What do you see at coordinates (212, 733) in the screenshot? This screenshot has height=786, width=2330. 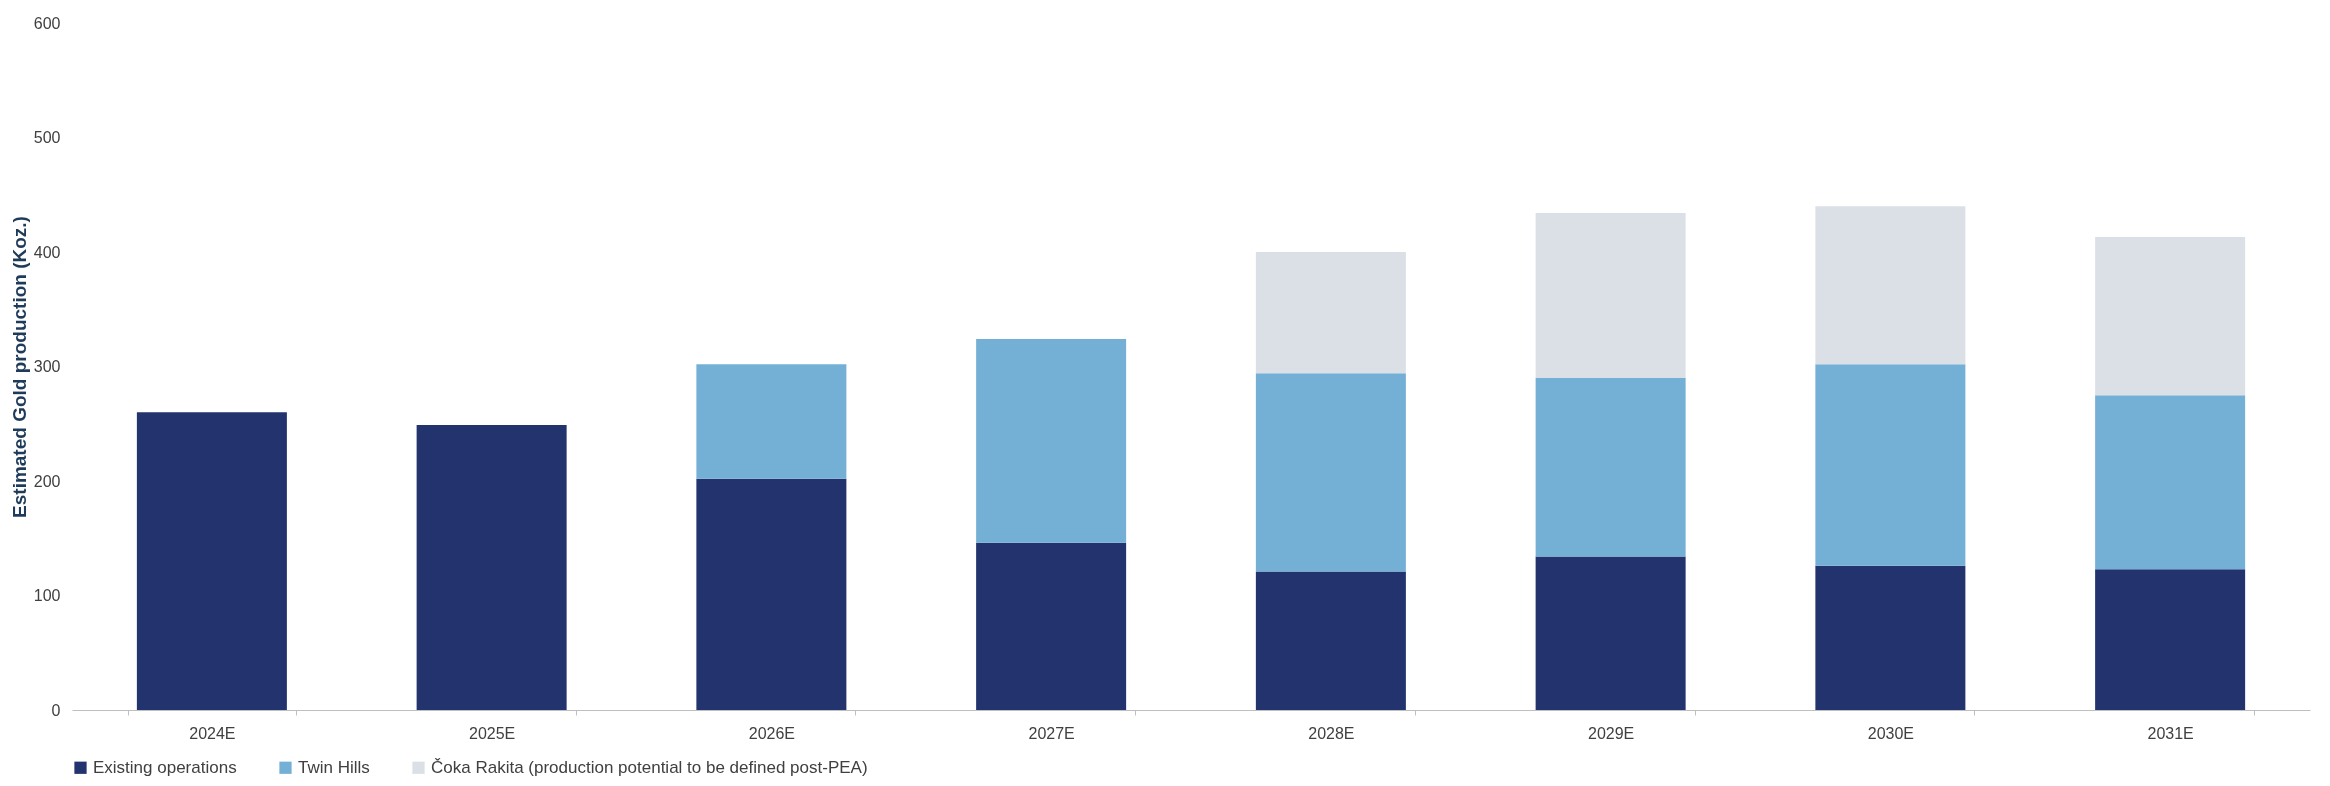 I see `x-tick-label: 2024E` at bounding box center [212, 733].